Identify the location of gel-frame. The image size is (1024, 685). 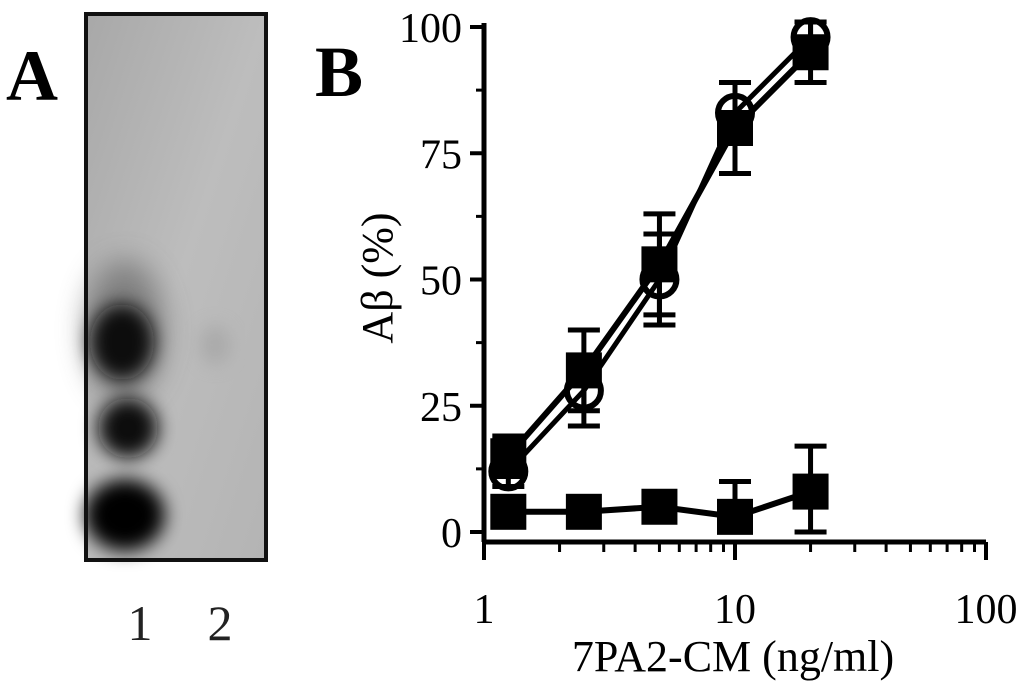
(176, 287).